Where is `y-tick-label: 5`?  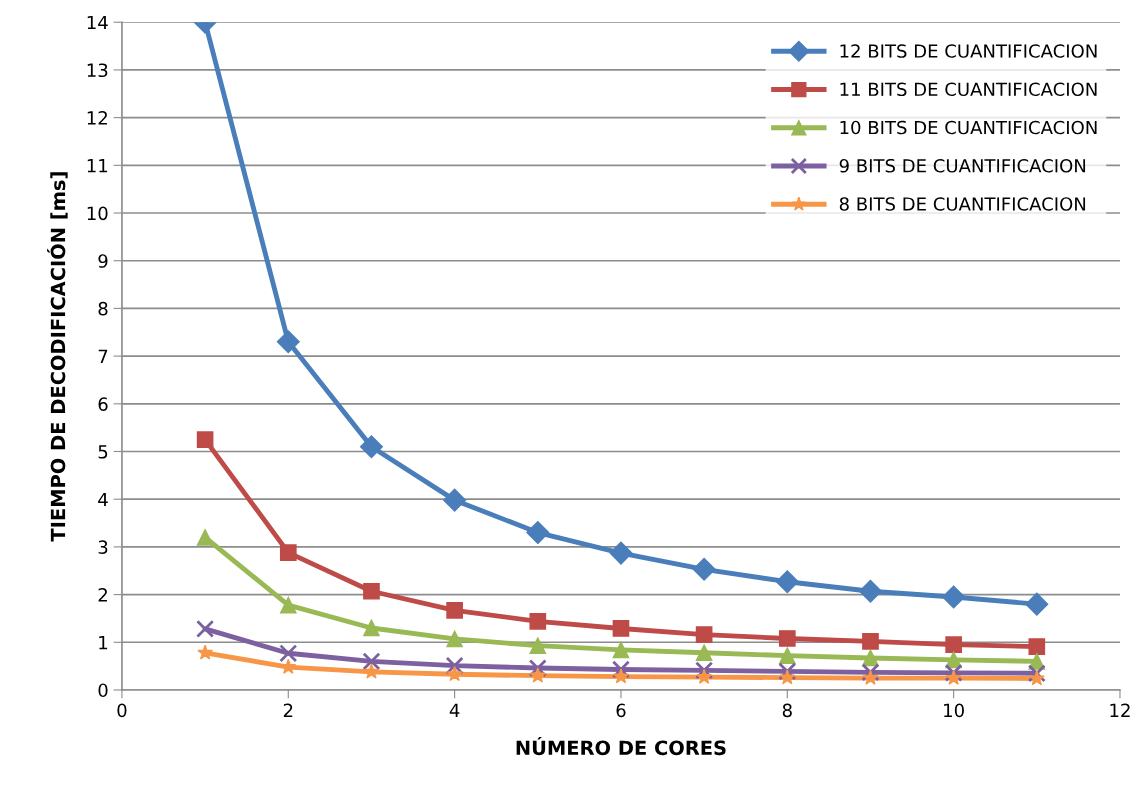
y-tick-label: 5 is located at coordinates (103, 452).